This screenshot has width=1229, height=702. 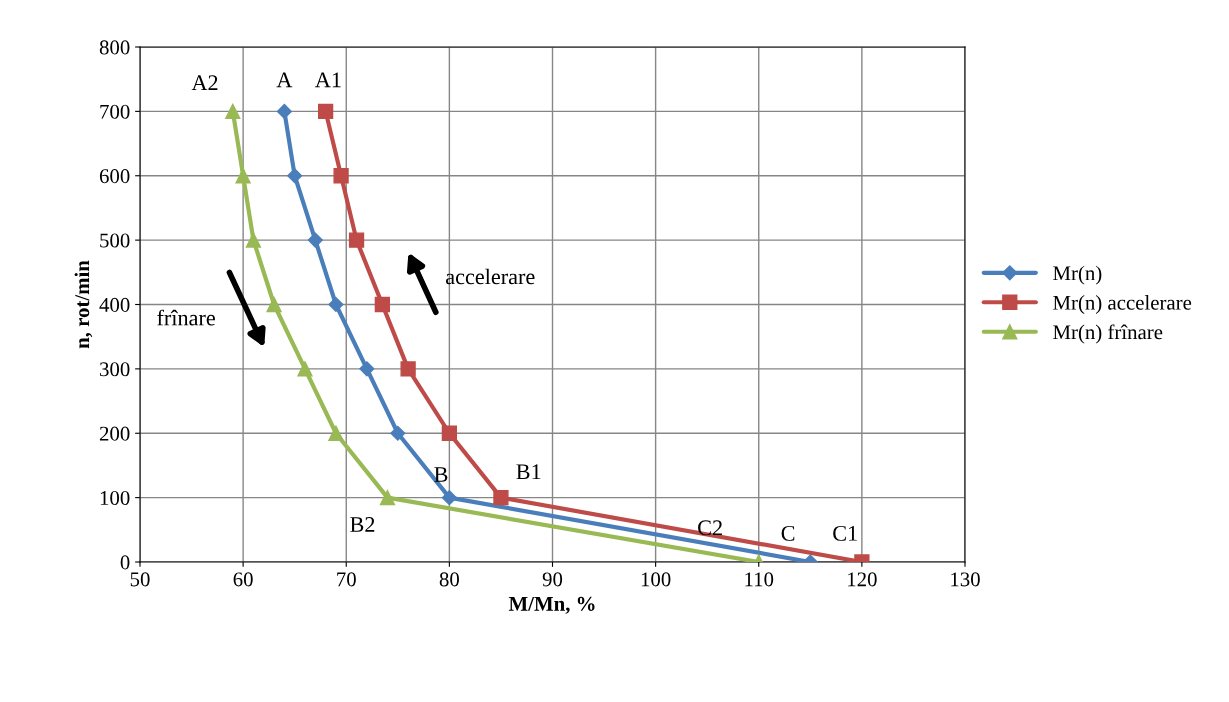 I want to click on y-tick-label: 0, so click(x=125, y=562).